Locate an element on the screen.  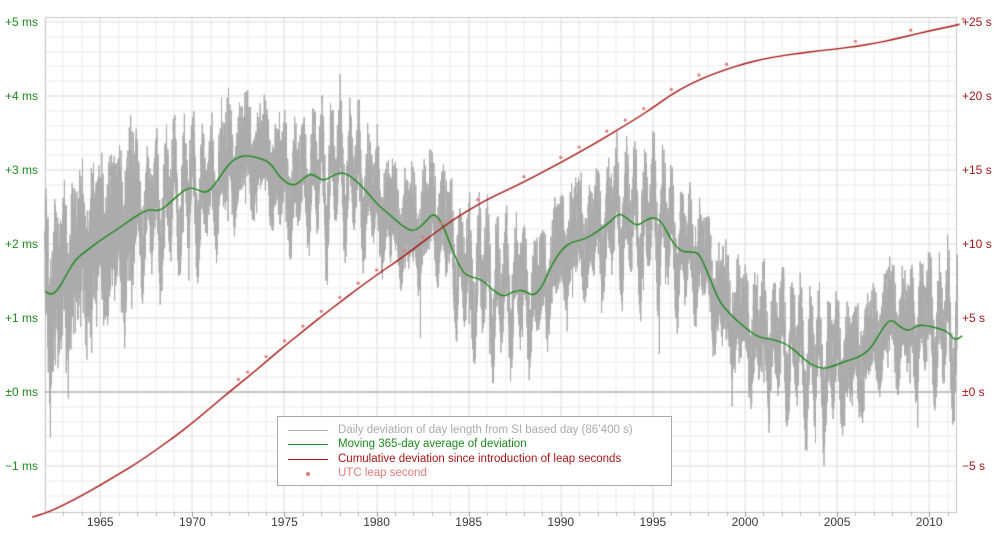
daily-deviation-line-swatch is located at coordinates (308, 430).